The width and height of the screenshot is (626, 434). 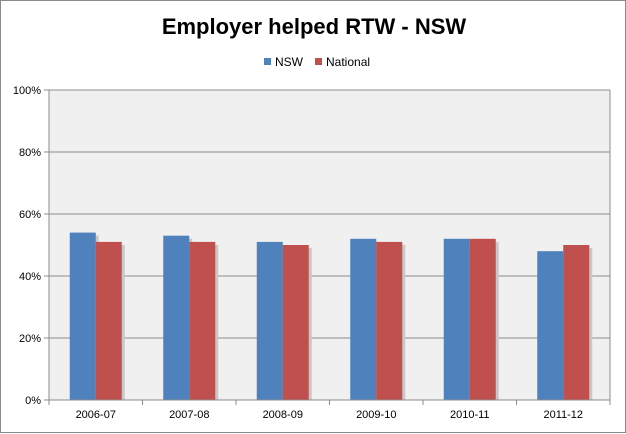 I want to click on y-tick-label: 80%, so click(x=30, y=153).